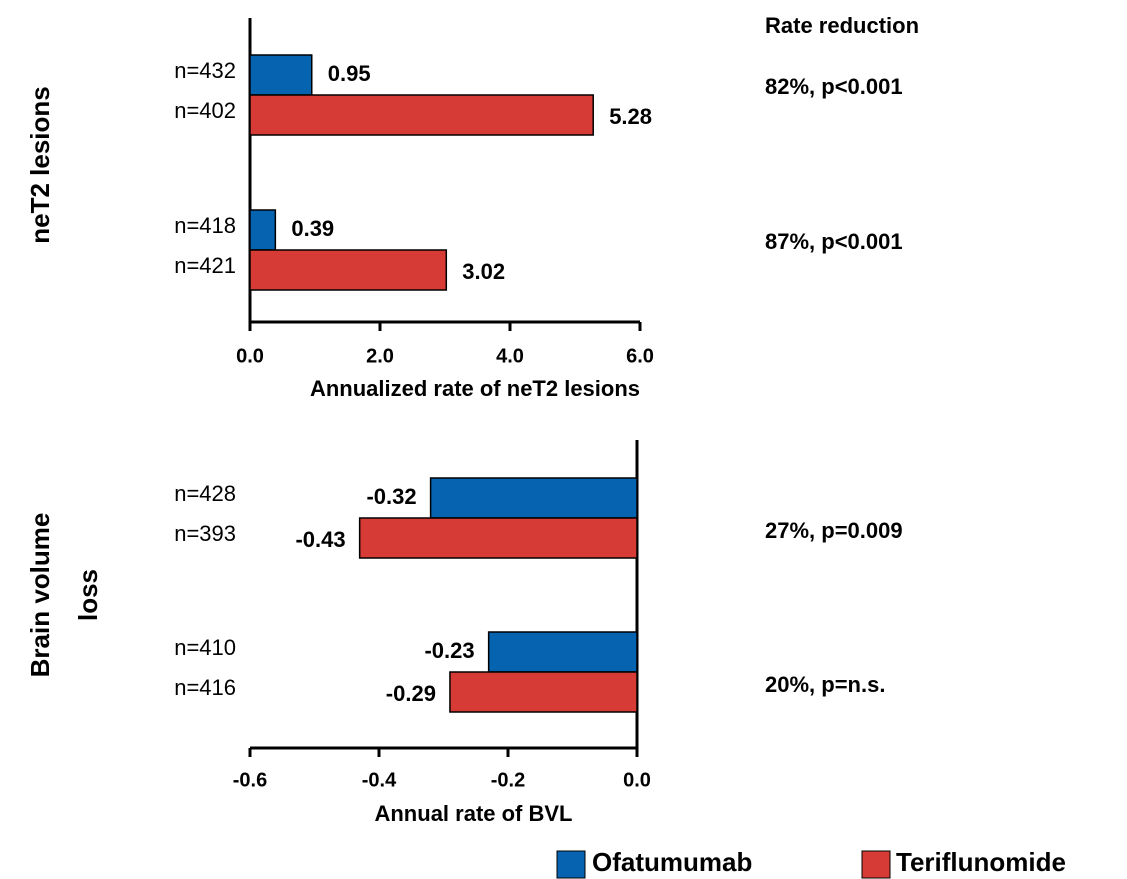 The width and height of the screenshot is (1127, 879). I want to click on x-tick-label: -0.4, so click(379, 780).